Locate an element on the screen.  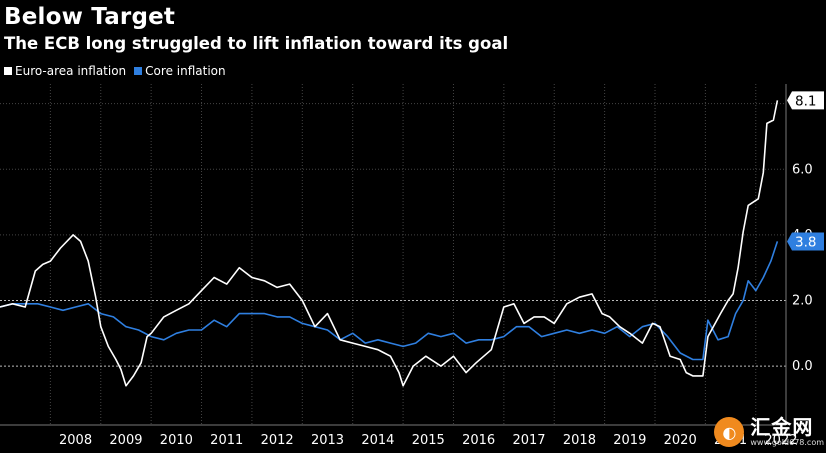
x-tick-label: 2022 is located at coordinates (780, 440).